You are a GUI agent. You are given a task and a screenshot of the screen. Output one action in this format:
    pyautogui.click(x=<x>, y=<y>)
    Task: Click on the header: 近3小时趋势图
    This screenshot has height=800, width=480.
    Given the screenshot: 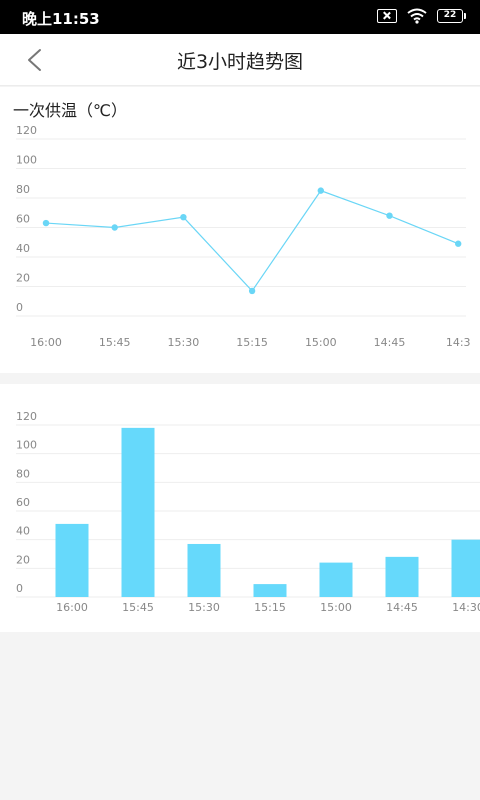 What is the action you would take?
    pyautogui.click(x=240, y=60)
    